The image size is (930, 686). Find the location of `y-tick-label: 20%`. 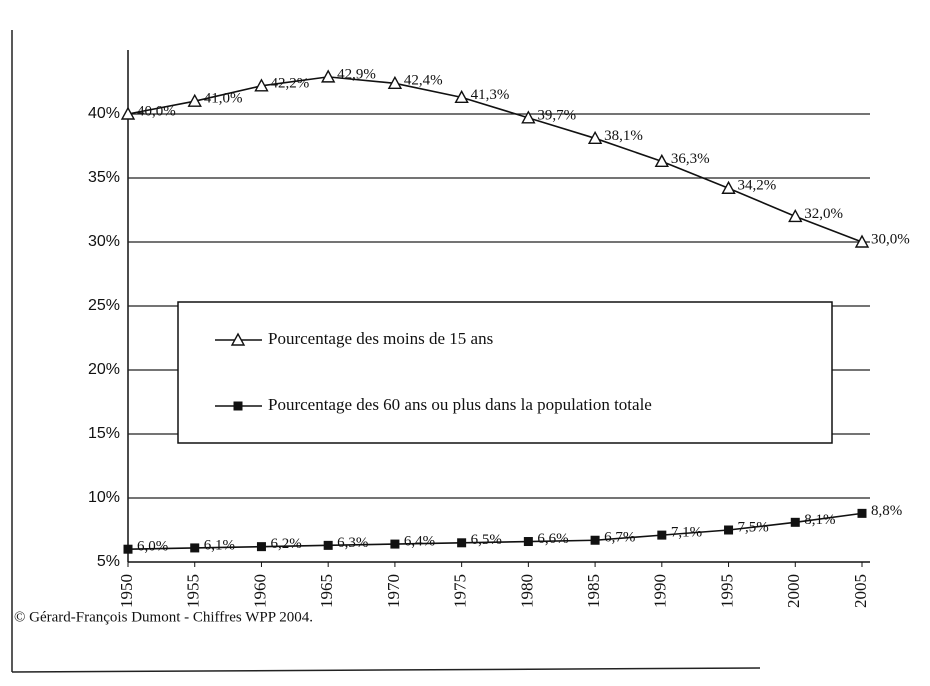

y-tick-label: 20% is located at coordinates (104, 369).